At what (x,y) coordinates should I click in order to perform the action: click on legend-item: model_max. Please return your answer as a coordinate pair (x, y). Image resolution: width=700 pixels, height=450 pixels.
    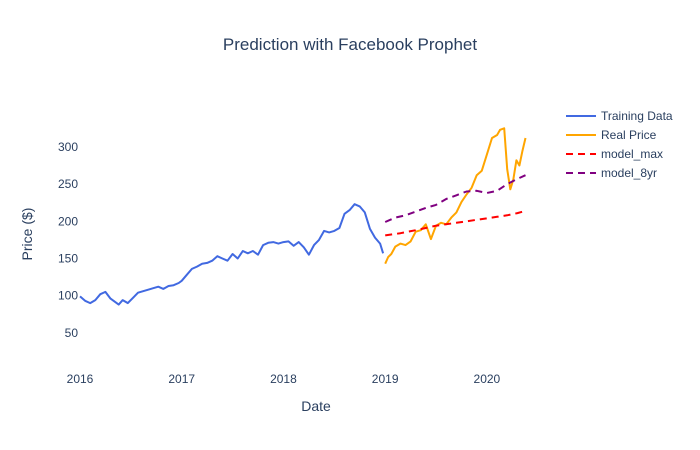
    Looking at the image, I should click on (614, 154).